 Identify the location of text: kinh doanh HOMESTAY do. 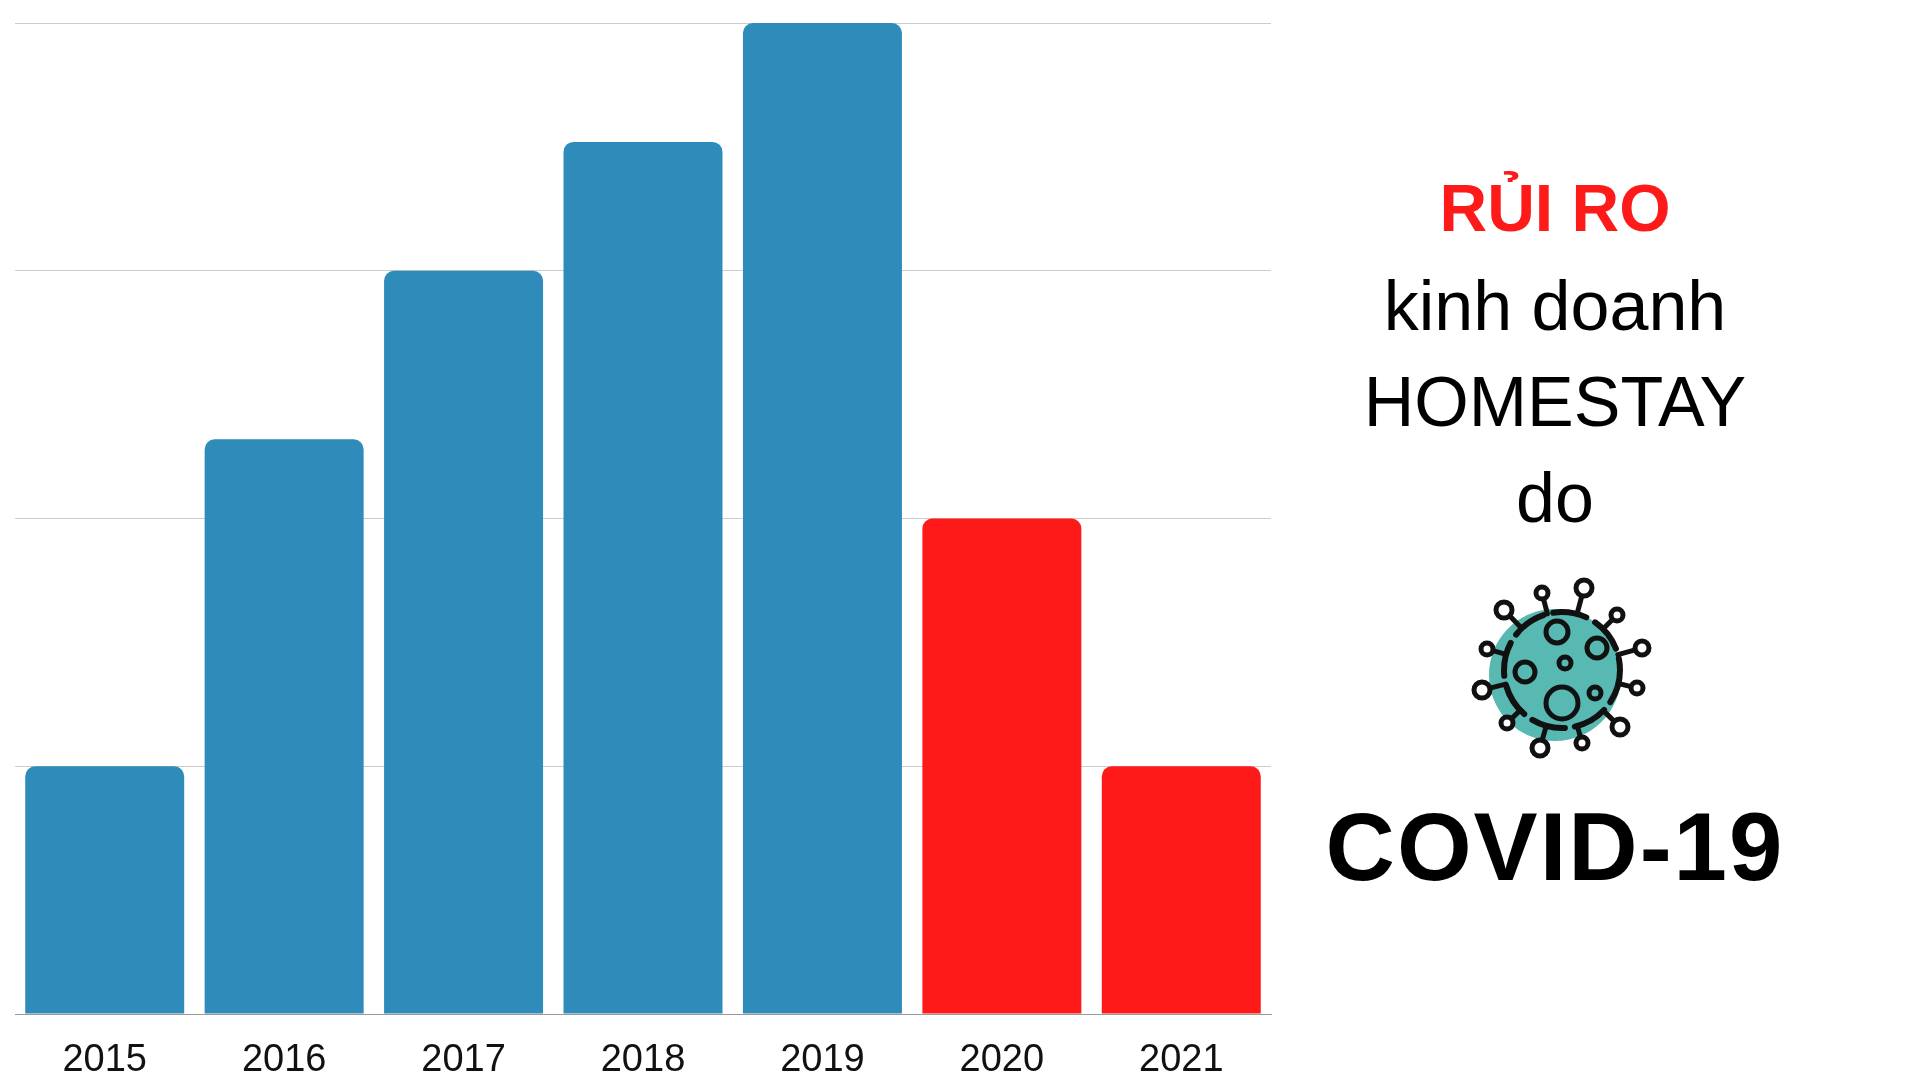
(1555, 402).